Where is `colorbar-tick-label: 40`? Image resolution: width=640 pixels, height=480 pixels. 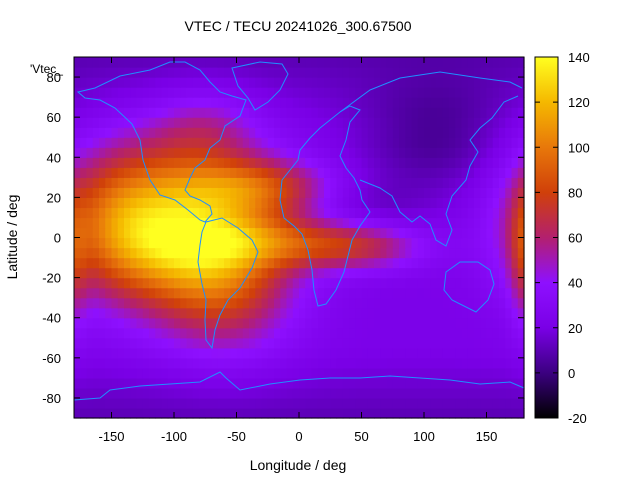 colorbar-tick-label: 40 is located at coordinates (575, 283).